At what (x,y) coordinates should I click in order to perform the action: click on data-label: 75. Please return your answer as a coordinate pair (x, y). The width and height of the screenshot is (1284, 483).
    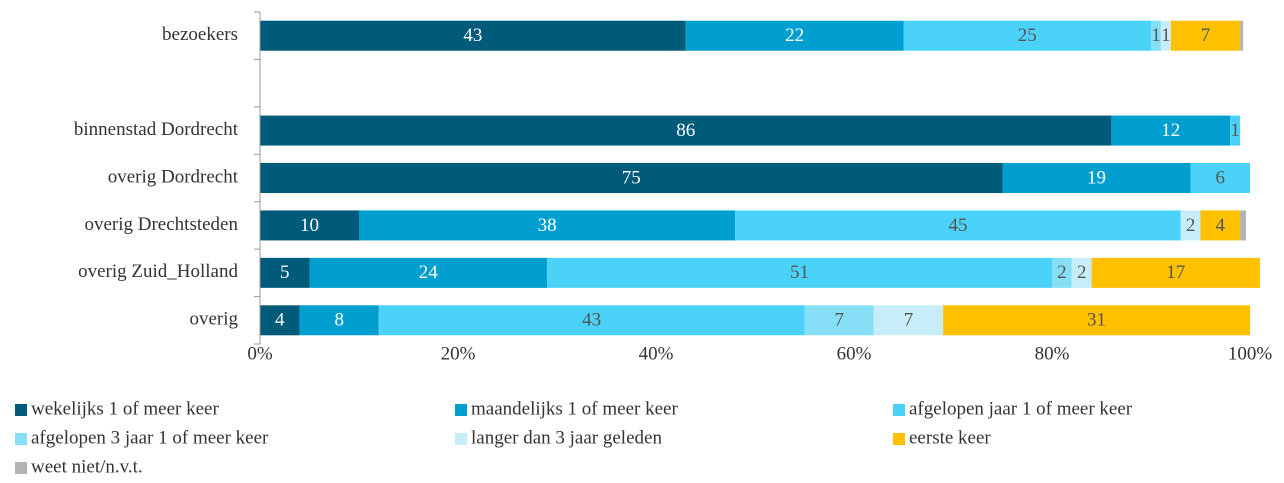
    Looking at the image, I should click on (631, 177).